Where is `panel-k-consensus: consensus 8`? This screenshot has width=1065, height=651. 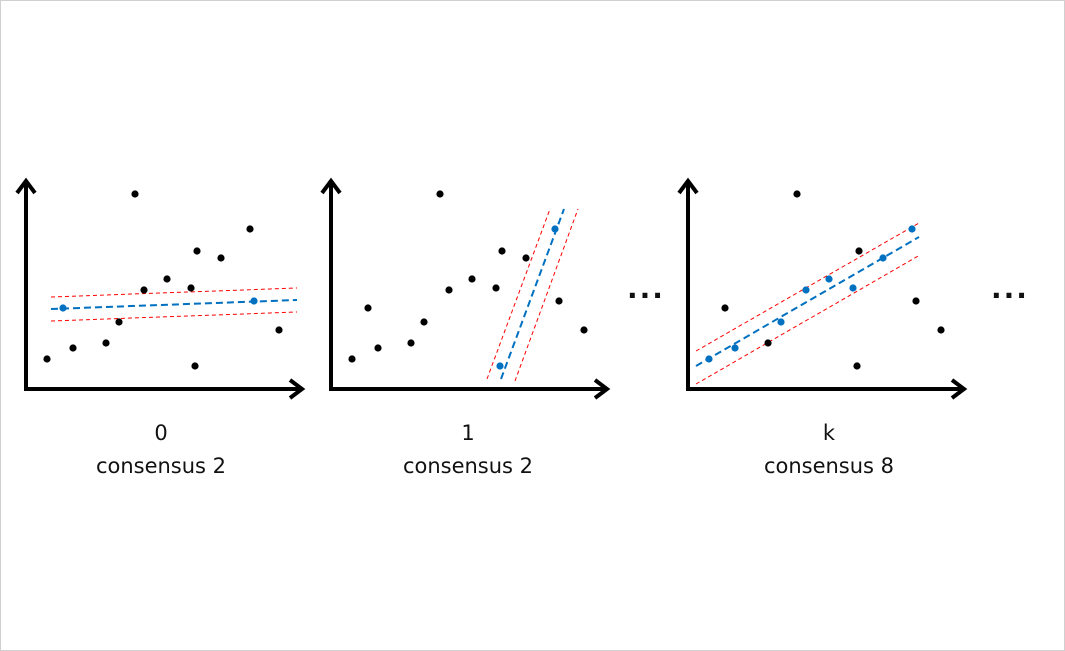 panel-k-consensus: consensus 8 is located at coordinates (829, 466).